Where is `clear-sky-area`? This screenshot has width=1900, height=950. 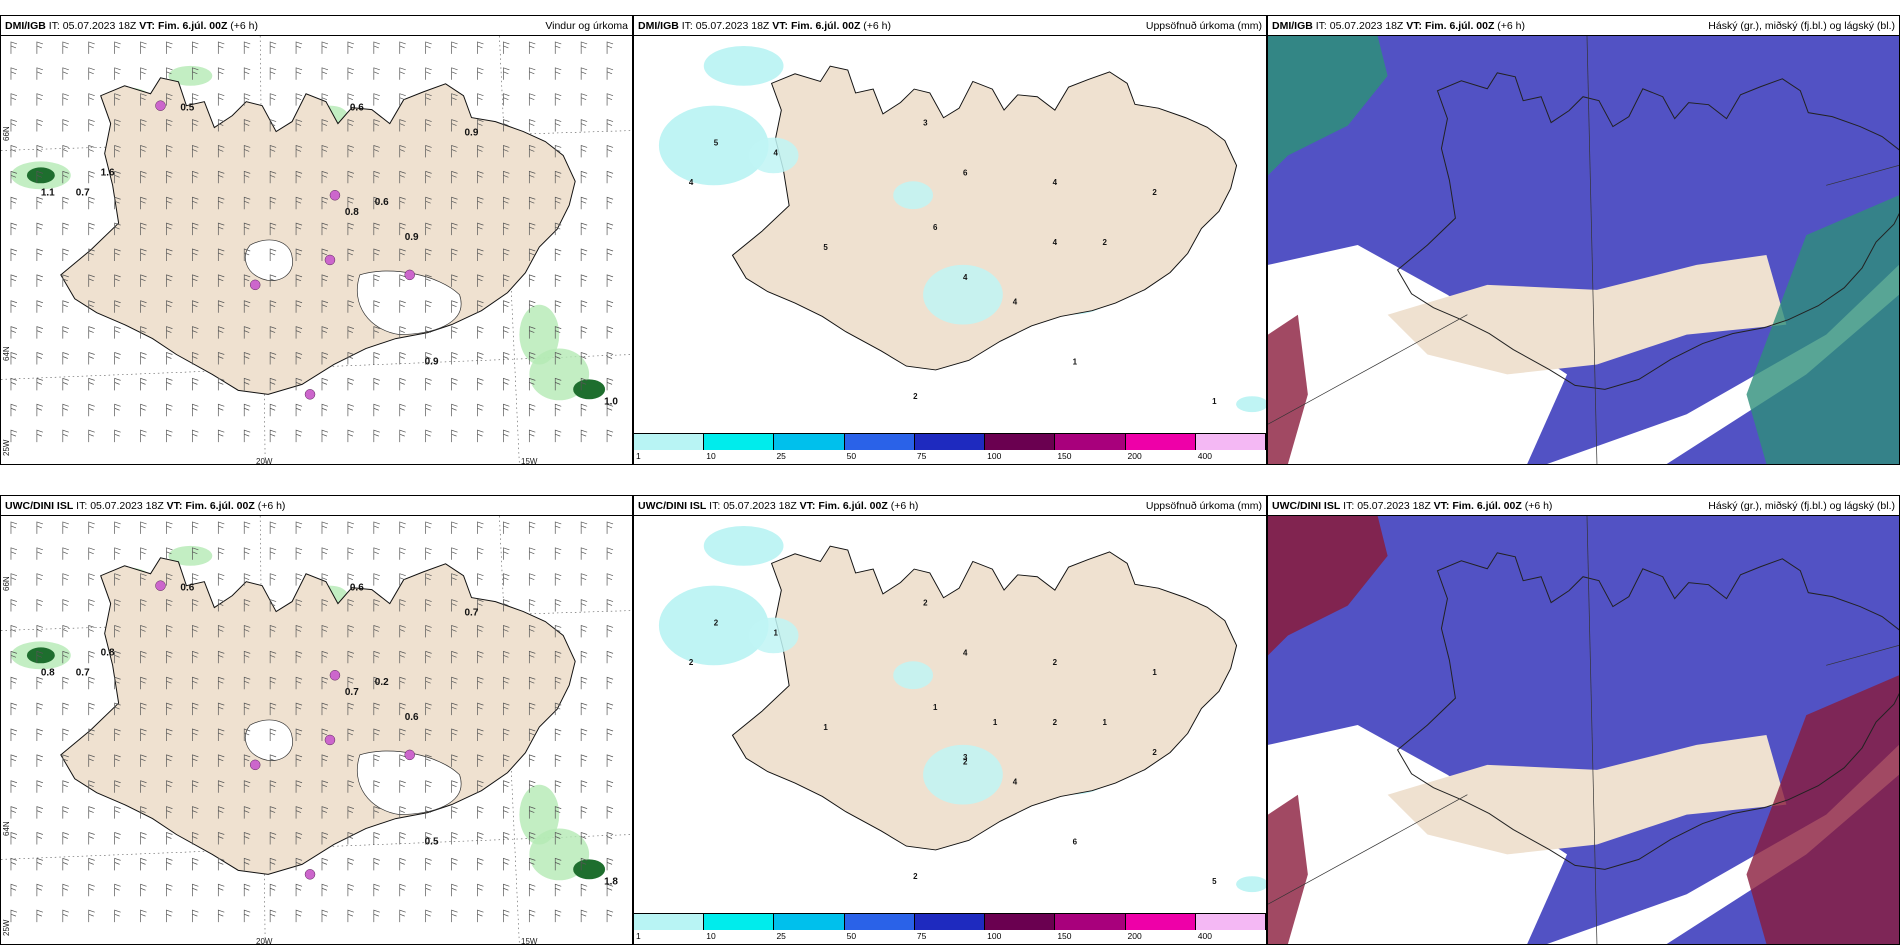 clear-sky-area is located at coordinates (1418, 834).